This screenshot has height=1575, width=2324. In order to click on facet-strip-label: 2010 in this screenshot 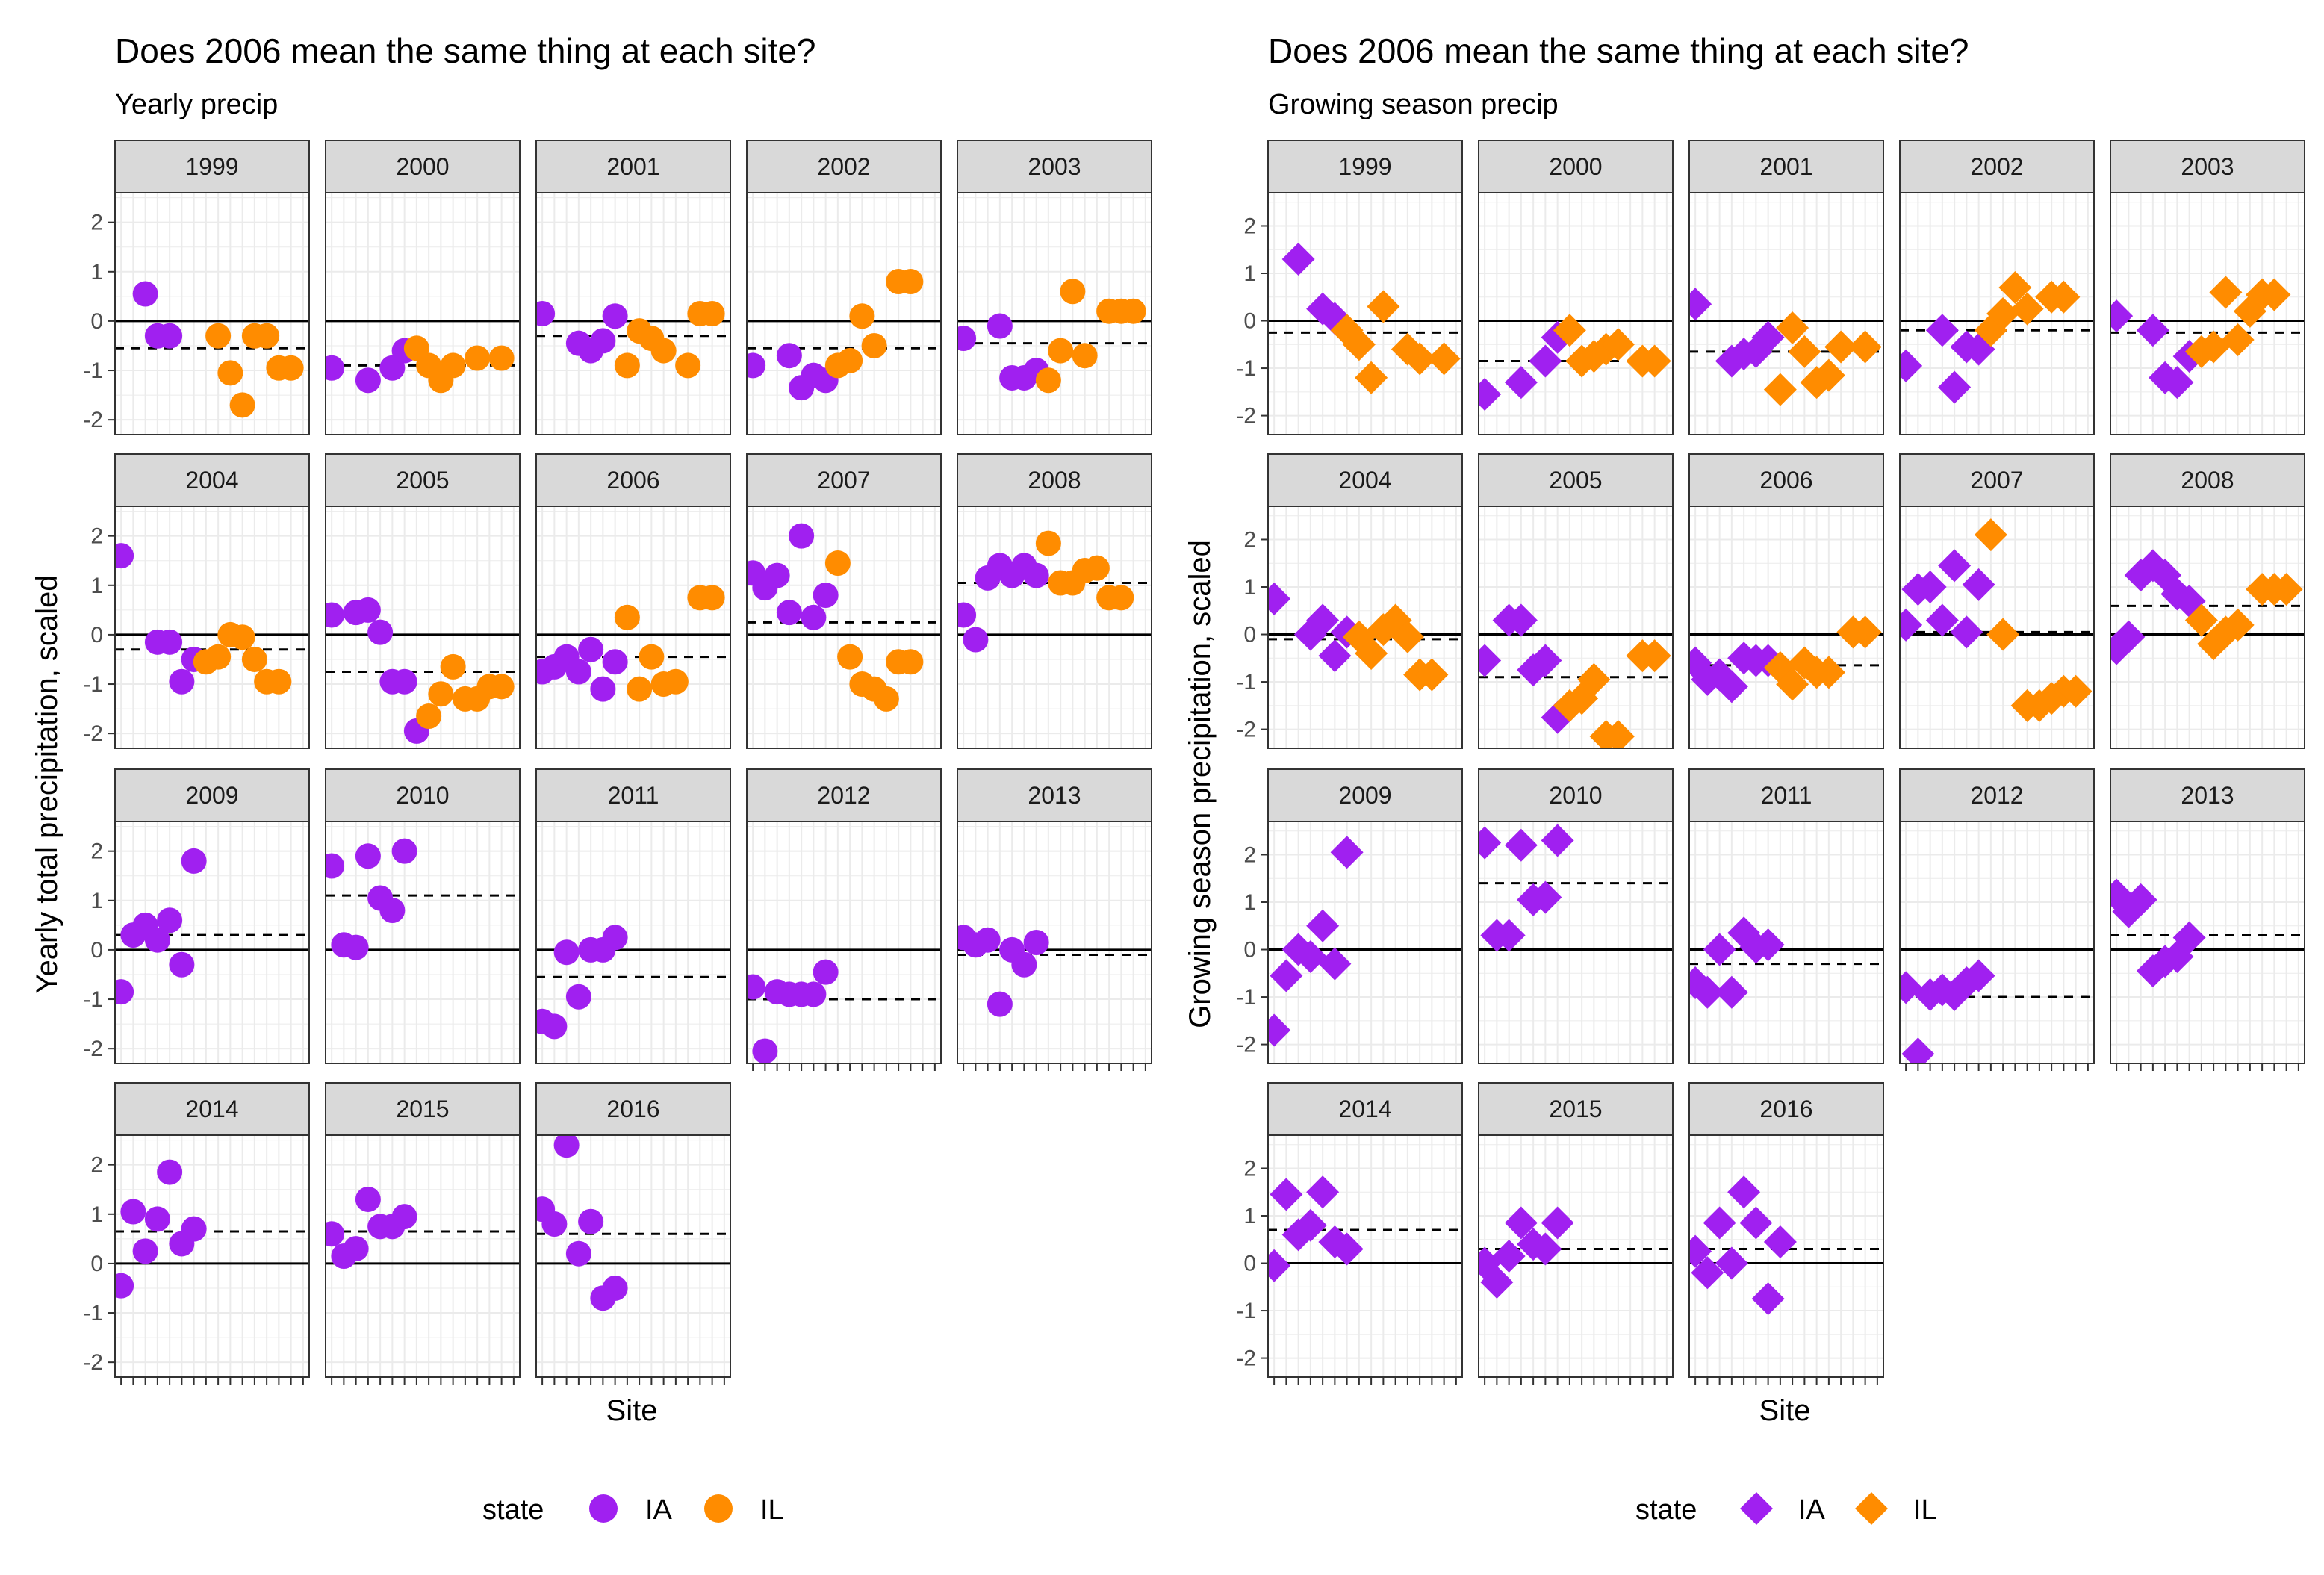, I will do `click(422, 795)`.